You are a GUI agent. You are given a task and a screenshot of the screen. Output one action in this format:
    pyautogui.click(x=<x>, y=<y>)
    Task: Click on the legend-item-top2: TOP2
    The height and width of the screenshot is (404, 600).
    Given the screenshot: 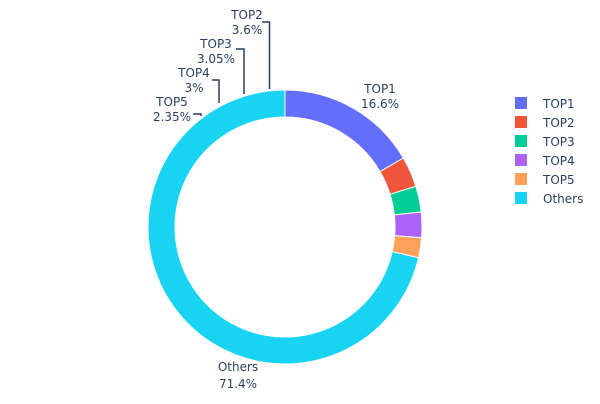 What is the action you would take?
    pyautogui.click(x=545, y=123)
    